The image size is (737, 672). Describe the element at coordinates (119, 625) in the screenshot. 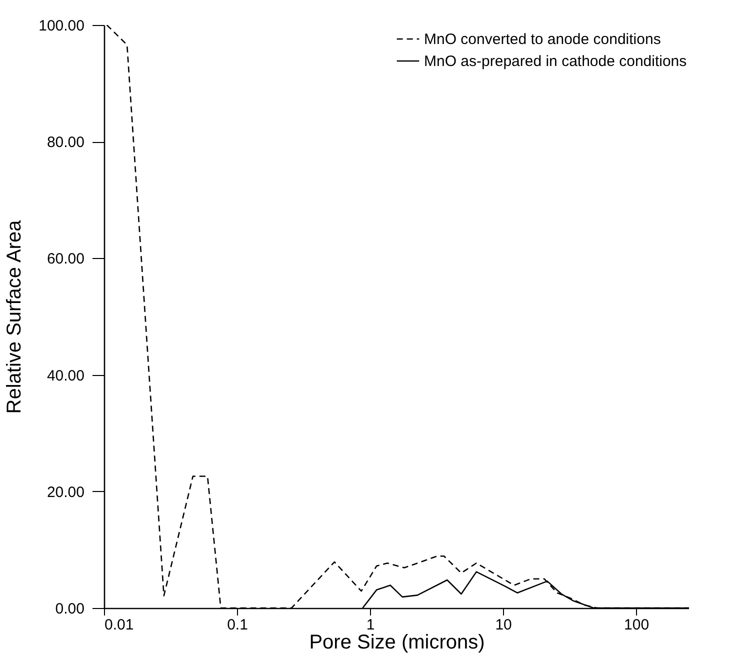

I see `x-tick-label: 0.01` at that location.